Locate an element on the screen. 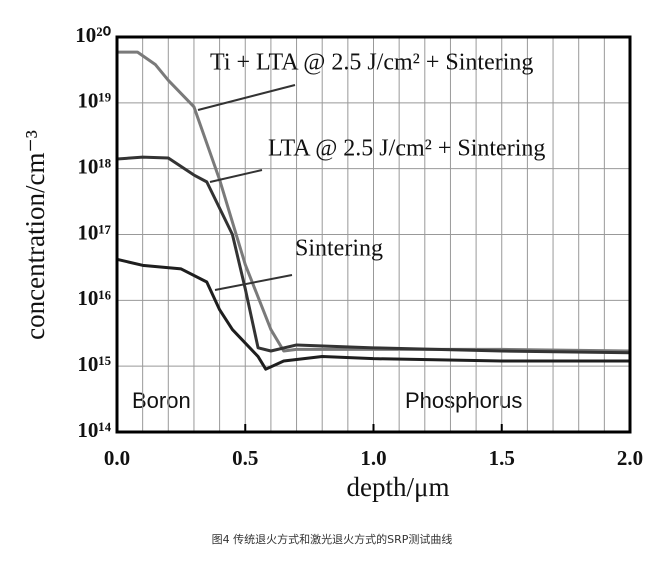 The height and width of the screenshot is (563, 665). x-tick-label: 1.5 is located at coordinates (502, 458).